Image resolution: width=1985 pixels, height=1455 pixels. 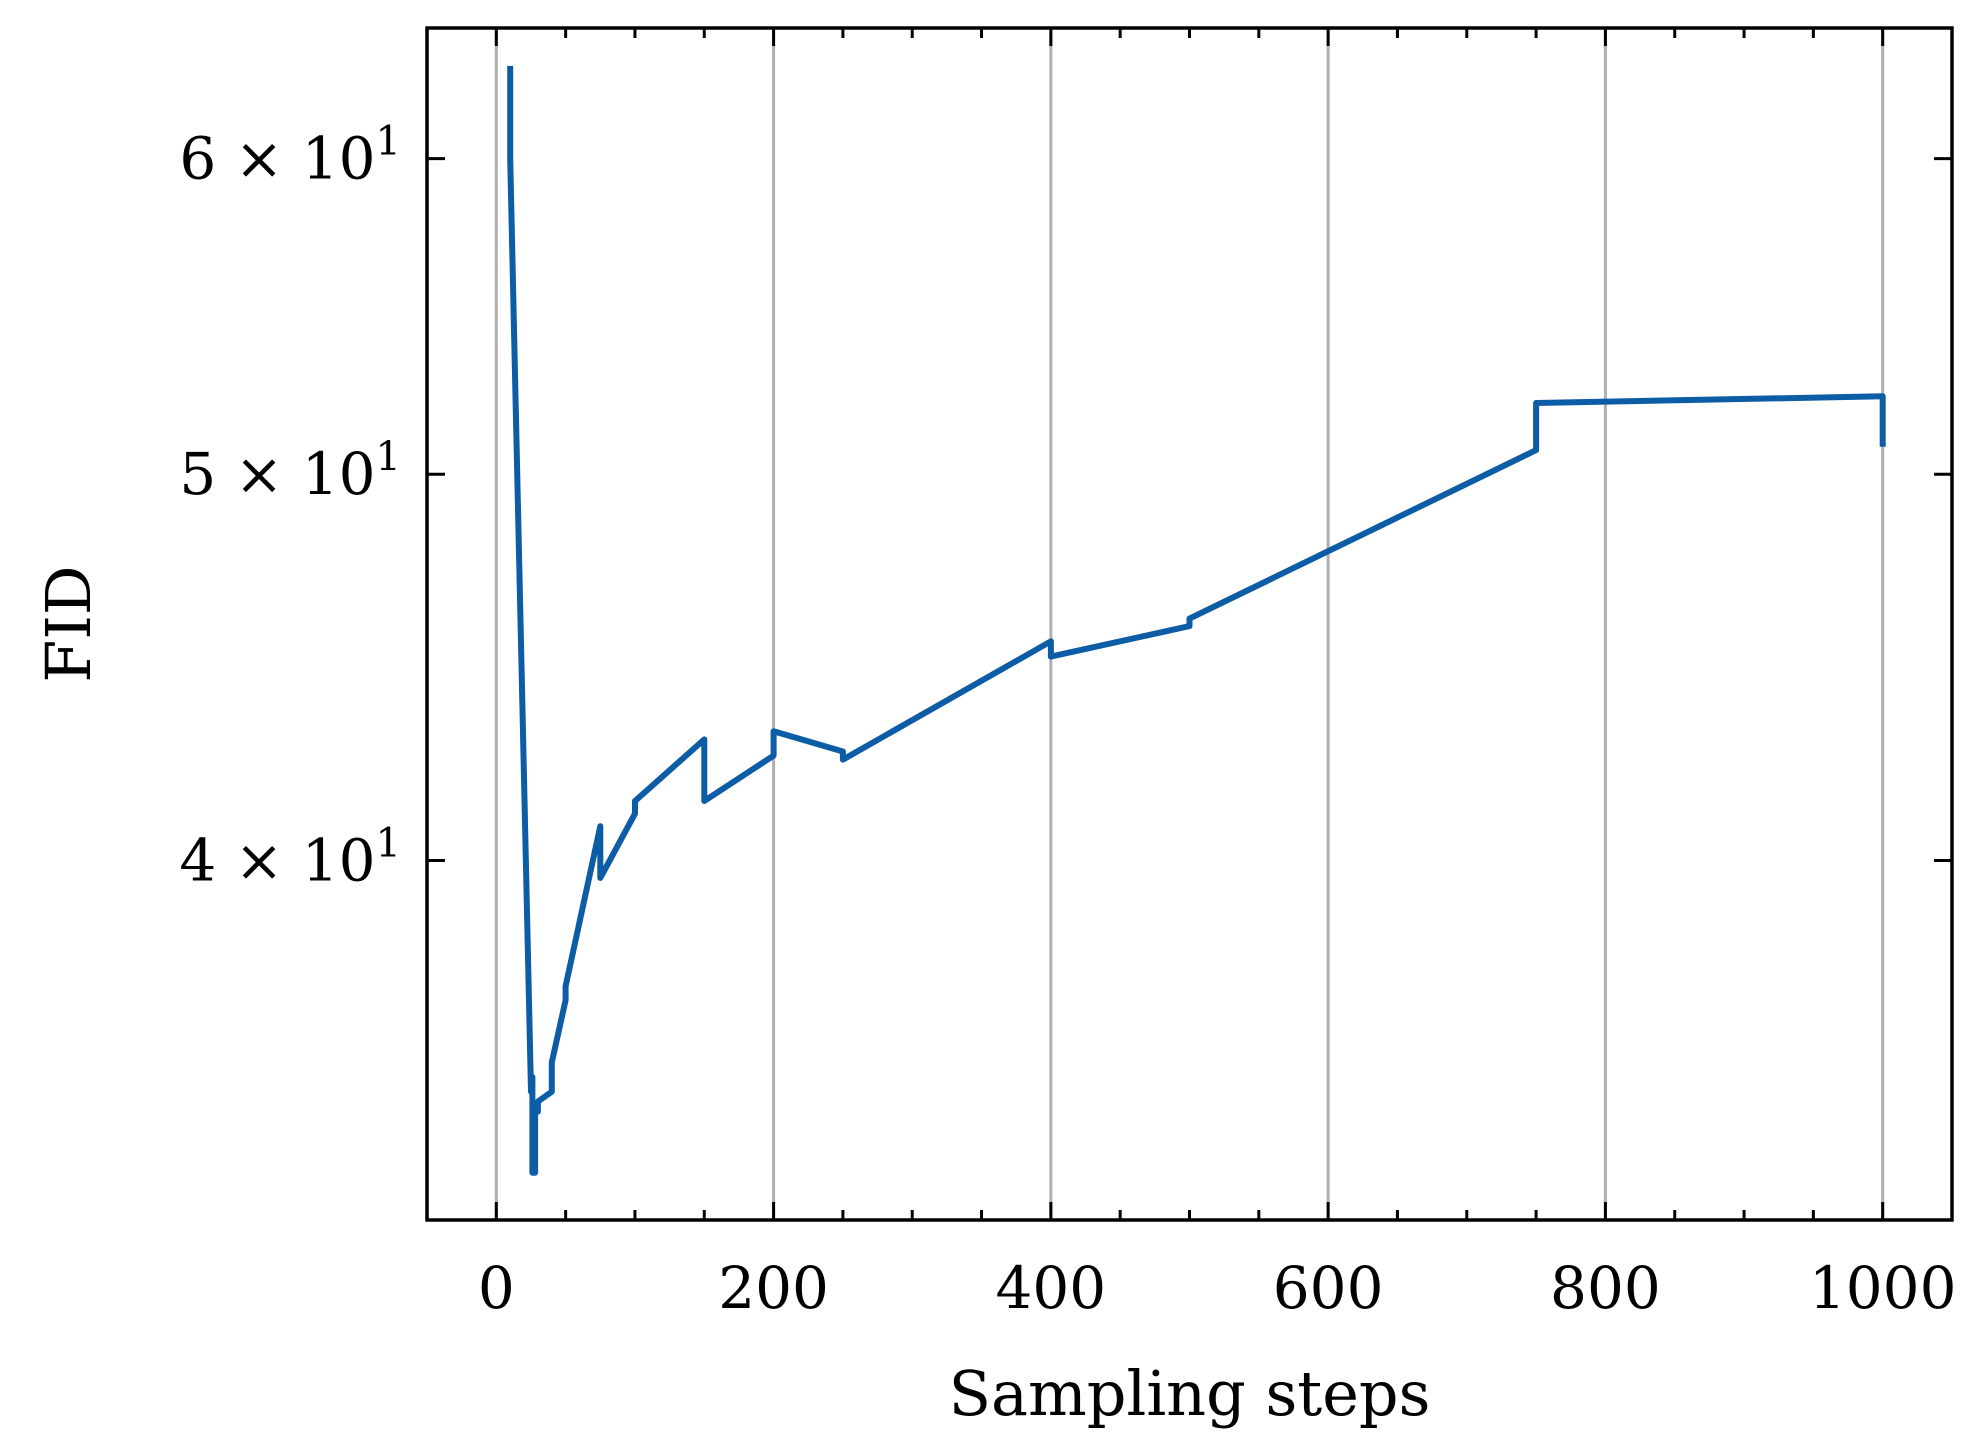 I want to click on x-tick-label: 1000, so click(x=1883, y=1288).